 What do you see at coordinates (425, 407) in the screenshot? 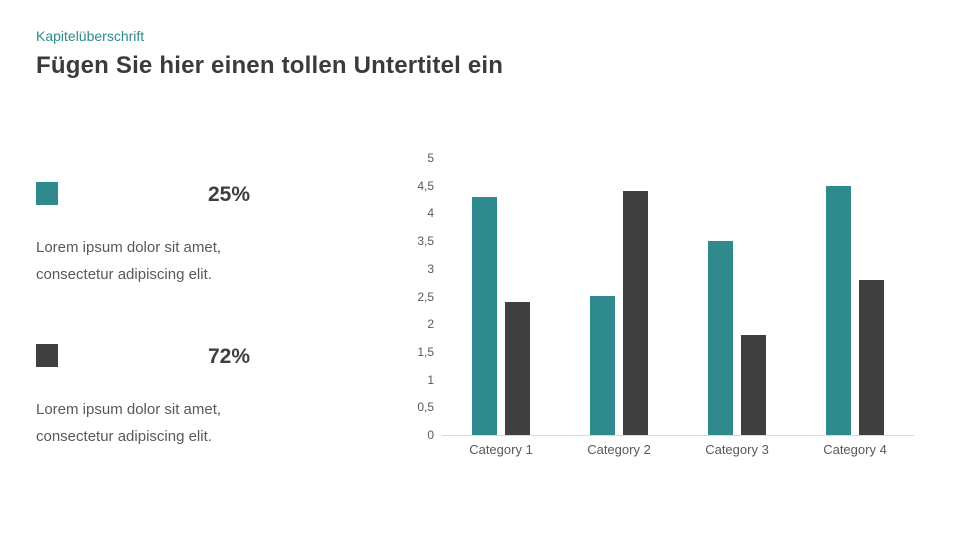
I see `y-axis-tick-label: 0,5` at bounding box center [425, 407].